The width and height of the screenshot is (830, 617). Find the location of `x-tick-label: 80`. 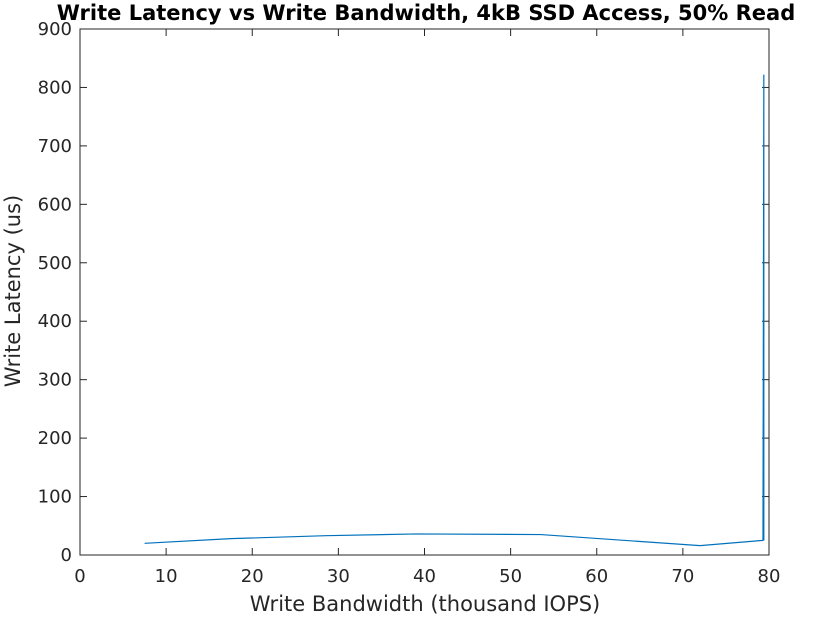

x-tick-label: 80 is located at coordinates (769, 576).